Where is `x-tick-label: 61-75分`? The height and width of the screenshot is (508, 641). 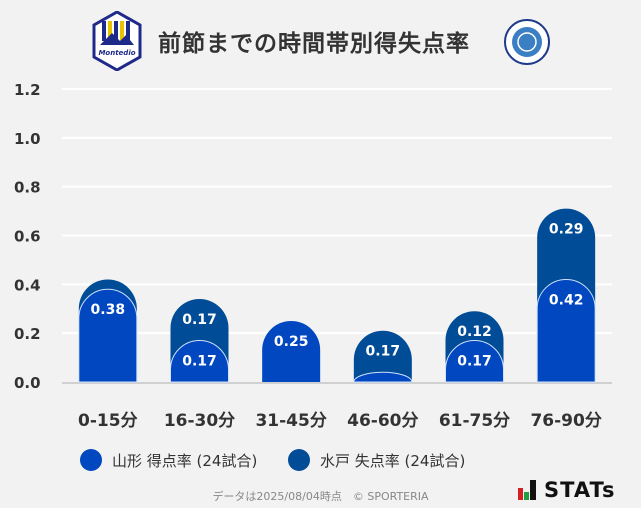 x-tick-label: 61-75分 is located at coordinates (474, 421).